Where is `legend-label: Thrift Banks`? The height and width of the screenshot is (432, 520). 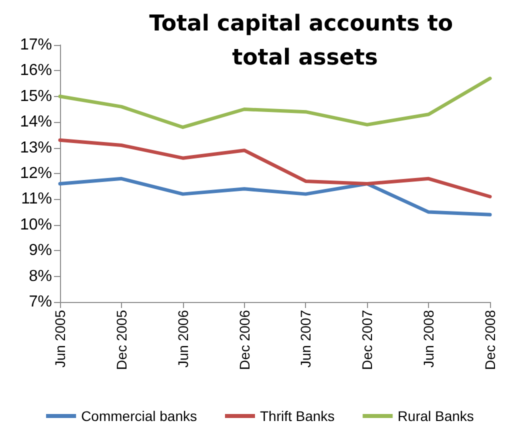
legend-label: Thrift Banks is located at coordinates (297, 416).